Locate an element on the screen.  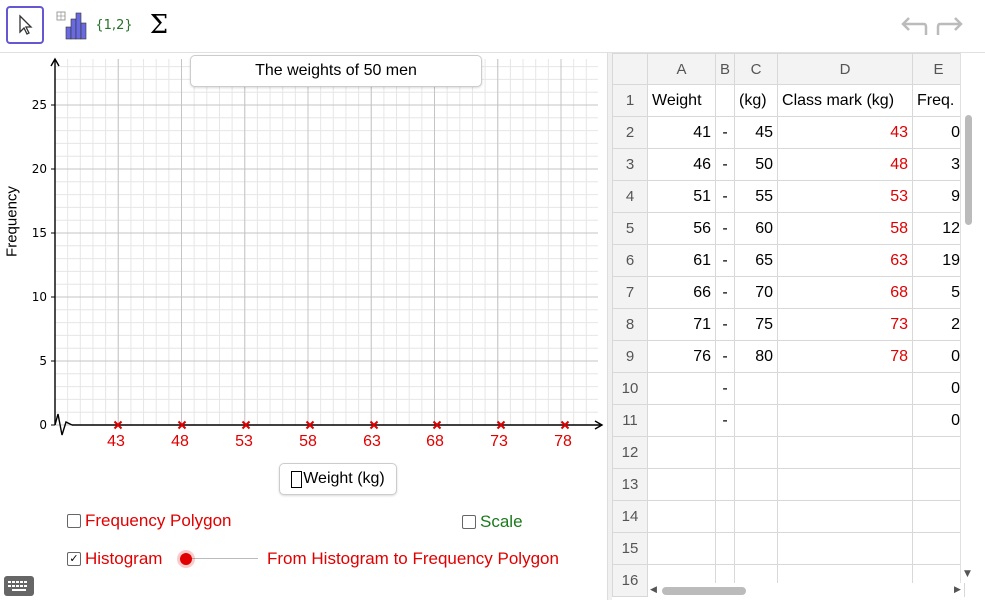
row-header: 2 is located at coordinates (630, 132).